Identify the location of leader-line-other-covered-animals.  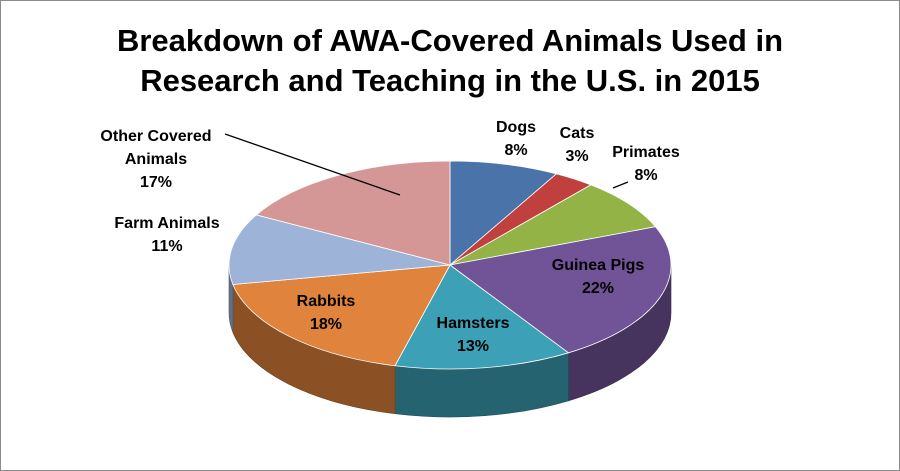
(312, 164).